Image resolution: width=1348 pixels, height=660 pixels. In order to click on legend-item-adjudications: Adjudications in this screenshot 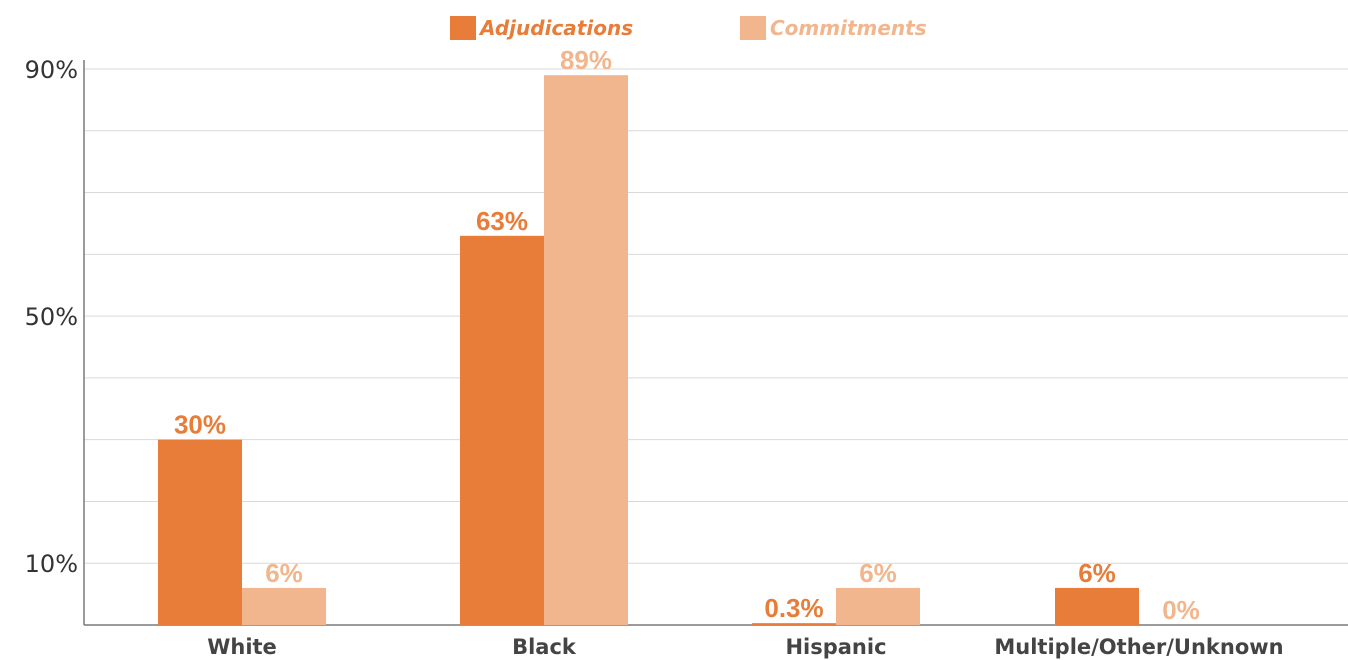, I will do `click(541, 28)`.